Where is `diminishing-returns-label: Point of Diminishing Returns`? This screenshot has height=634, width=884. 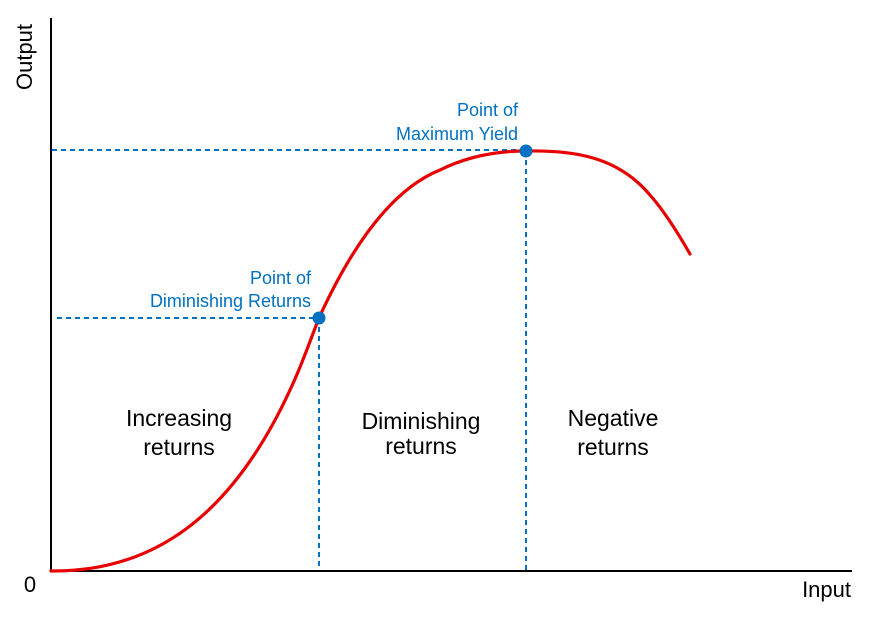 diminishing-returns-label: Point of Diminishing Returns is located at coordinates (231, 289).